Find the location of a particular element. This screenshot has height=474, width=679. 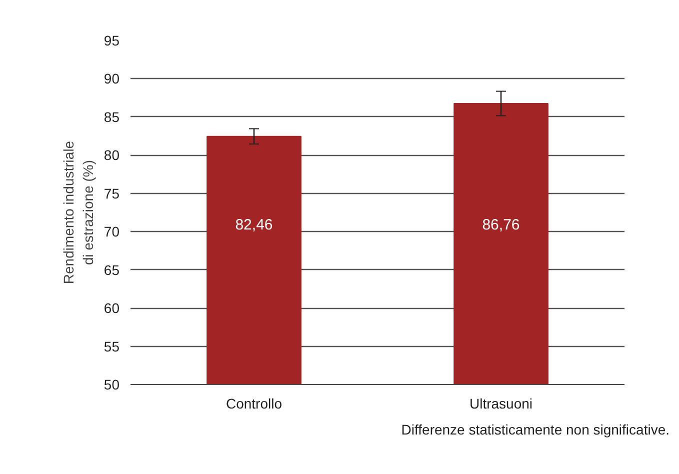

y-tick-label: 60 is located at coordinates (112, 308).